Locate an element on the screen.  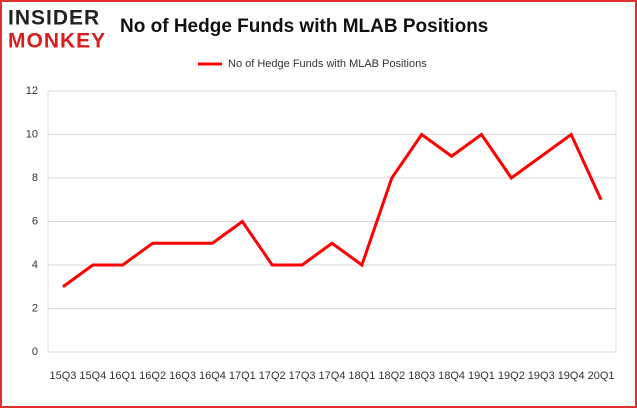
x-tick-label: 18Q4 is located at coordinates (451, 376).